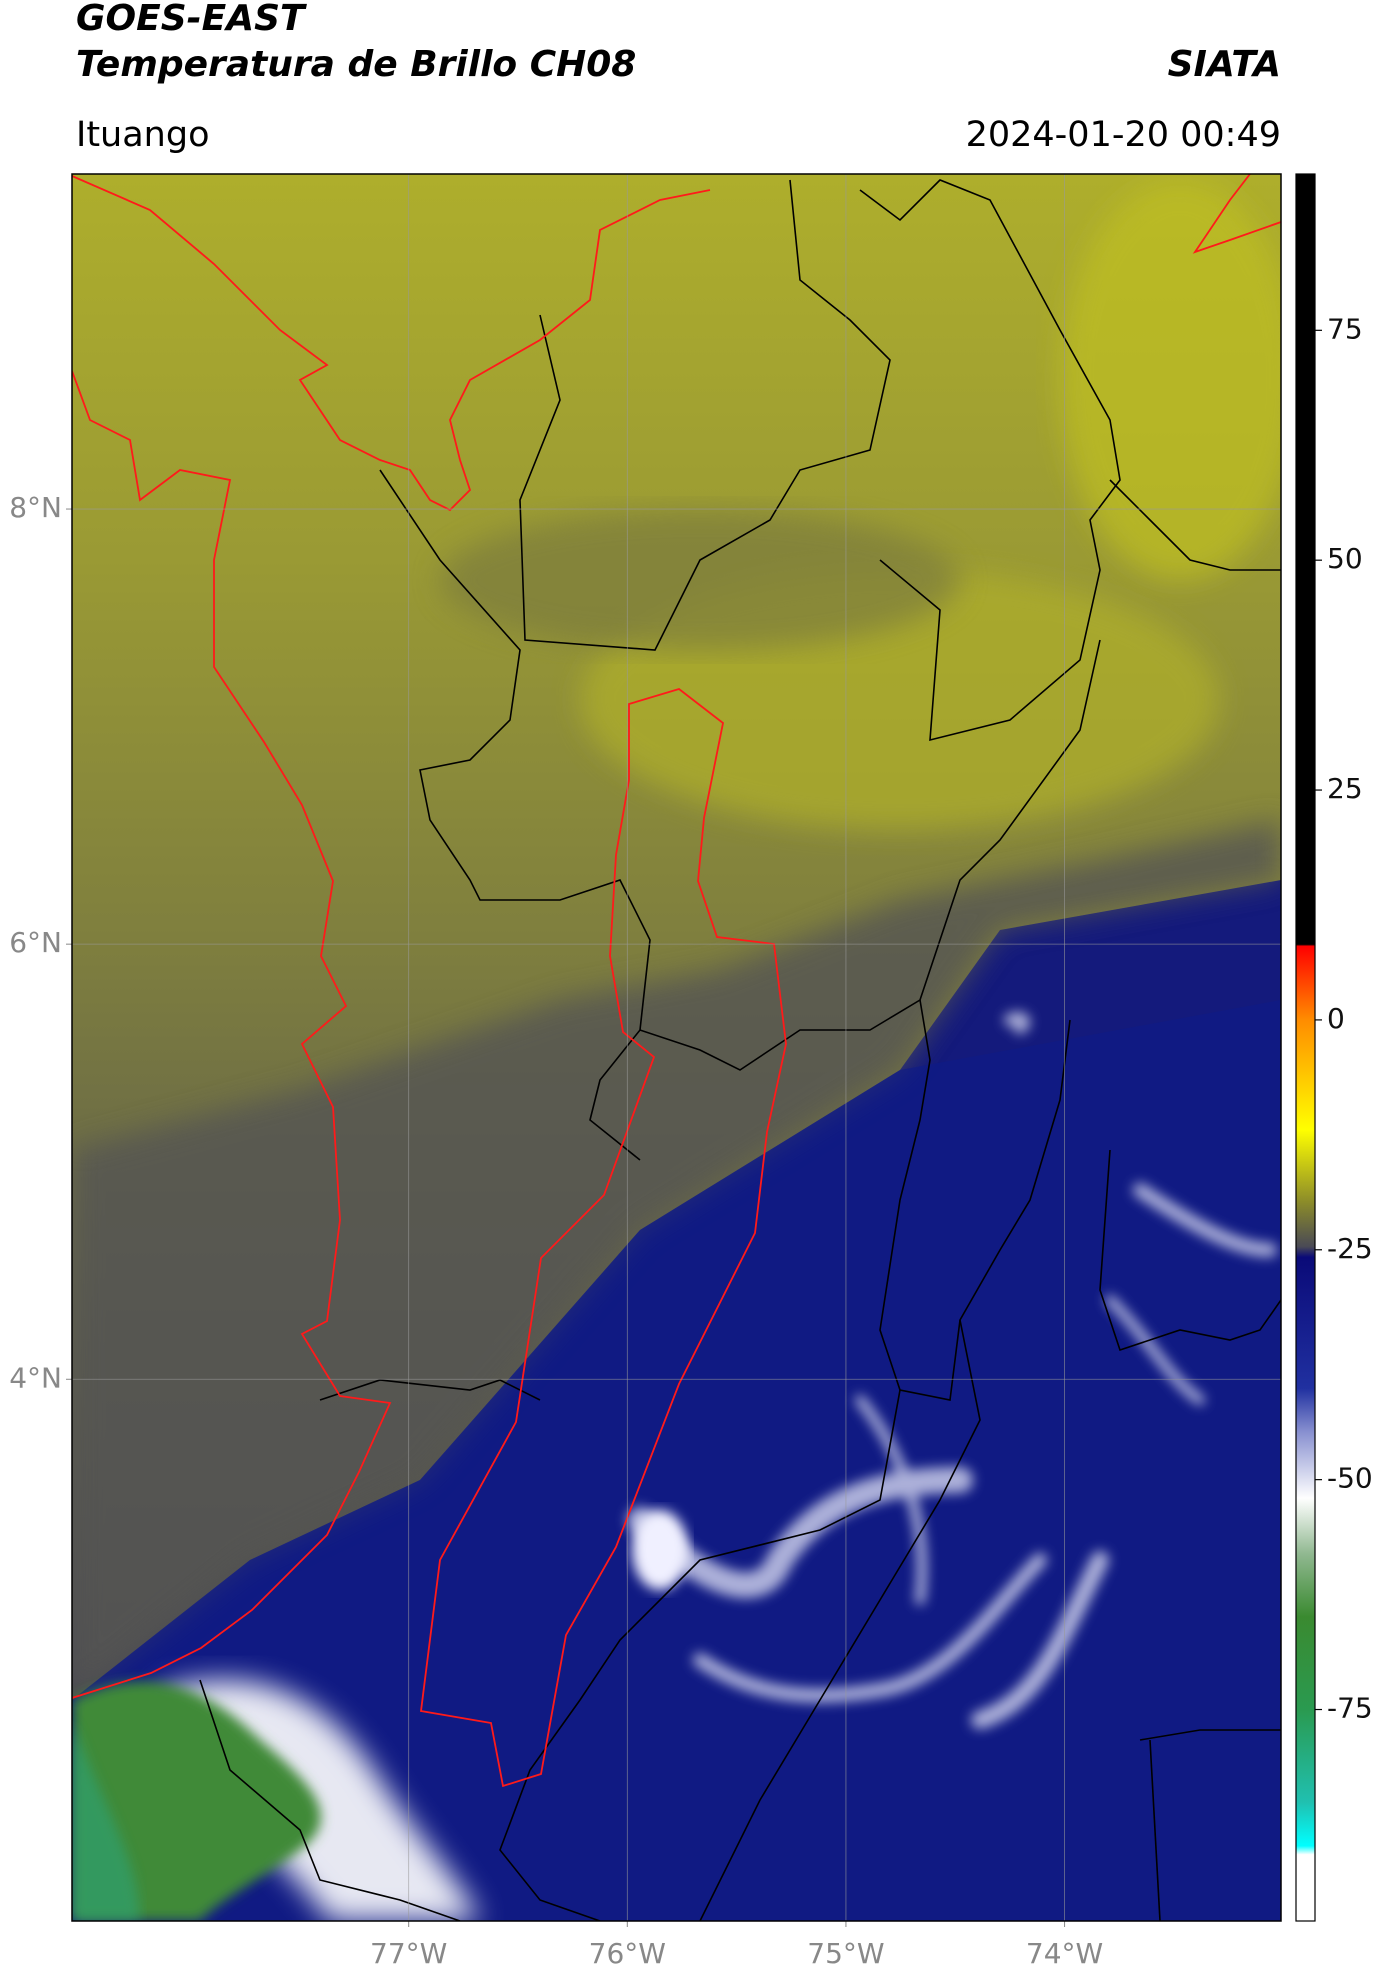 The width and height of the screenshot is (1384, 1985). I want to click on lat-tick-label: 8°N, so click(35, 507).